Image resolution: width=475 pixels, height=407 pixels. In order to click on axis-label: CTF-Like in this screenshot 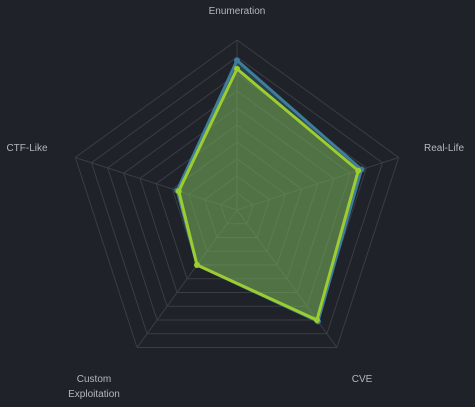, I will do `click(27, 148)`.